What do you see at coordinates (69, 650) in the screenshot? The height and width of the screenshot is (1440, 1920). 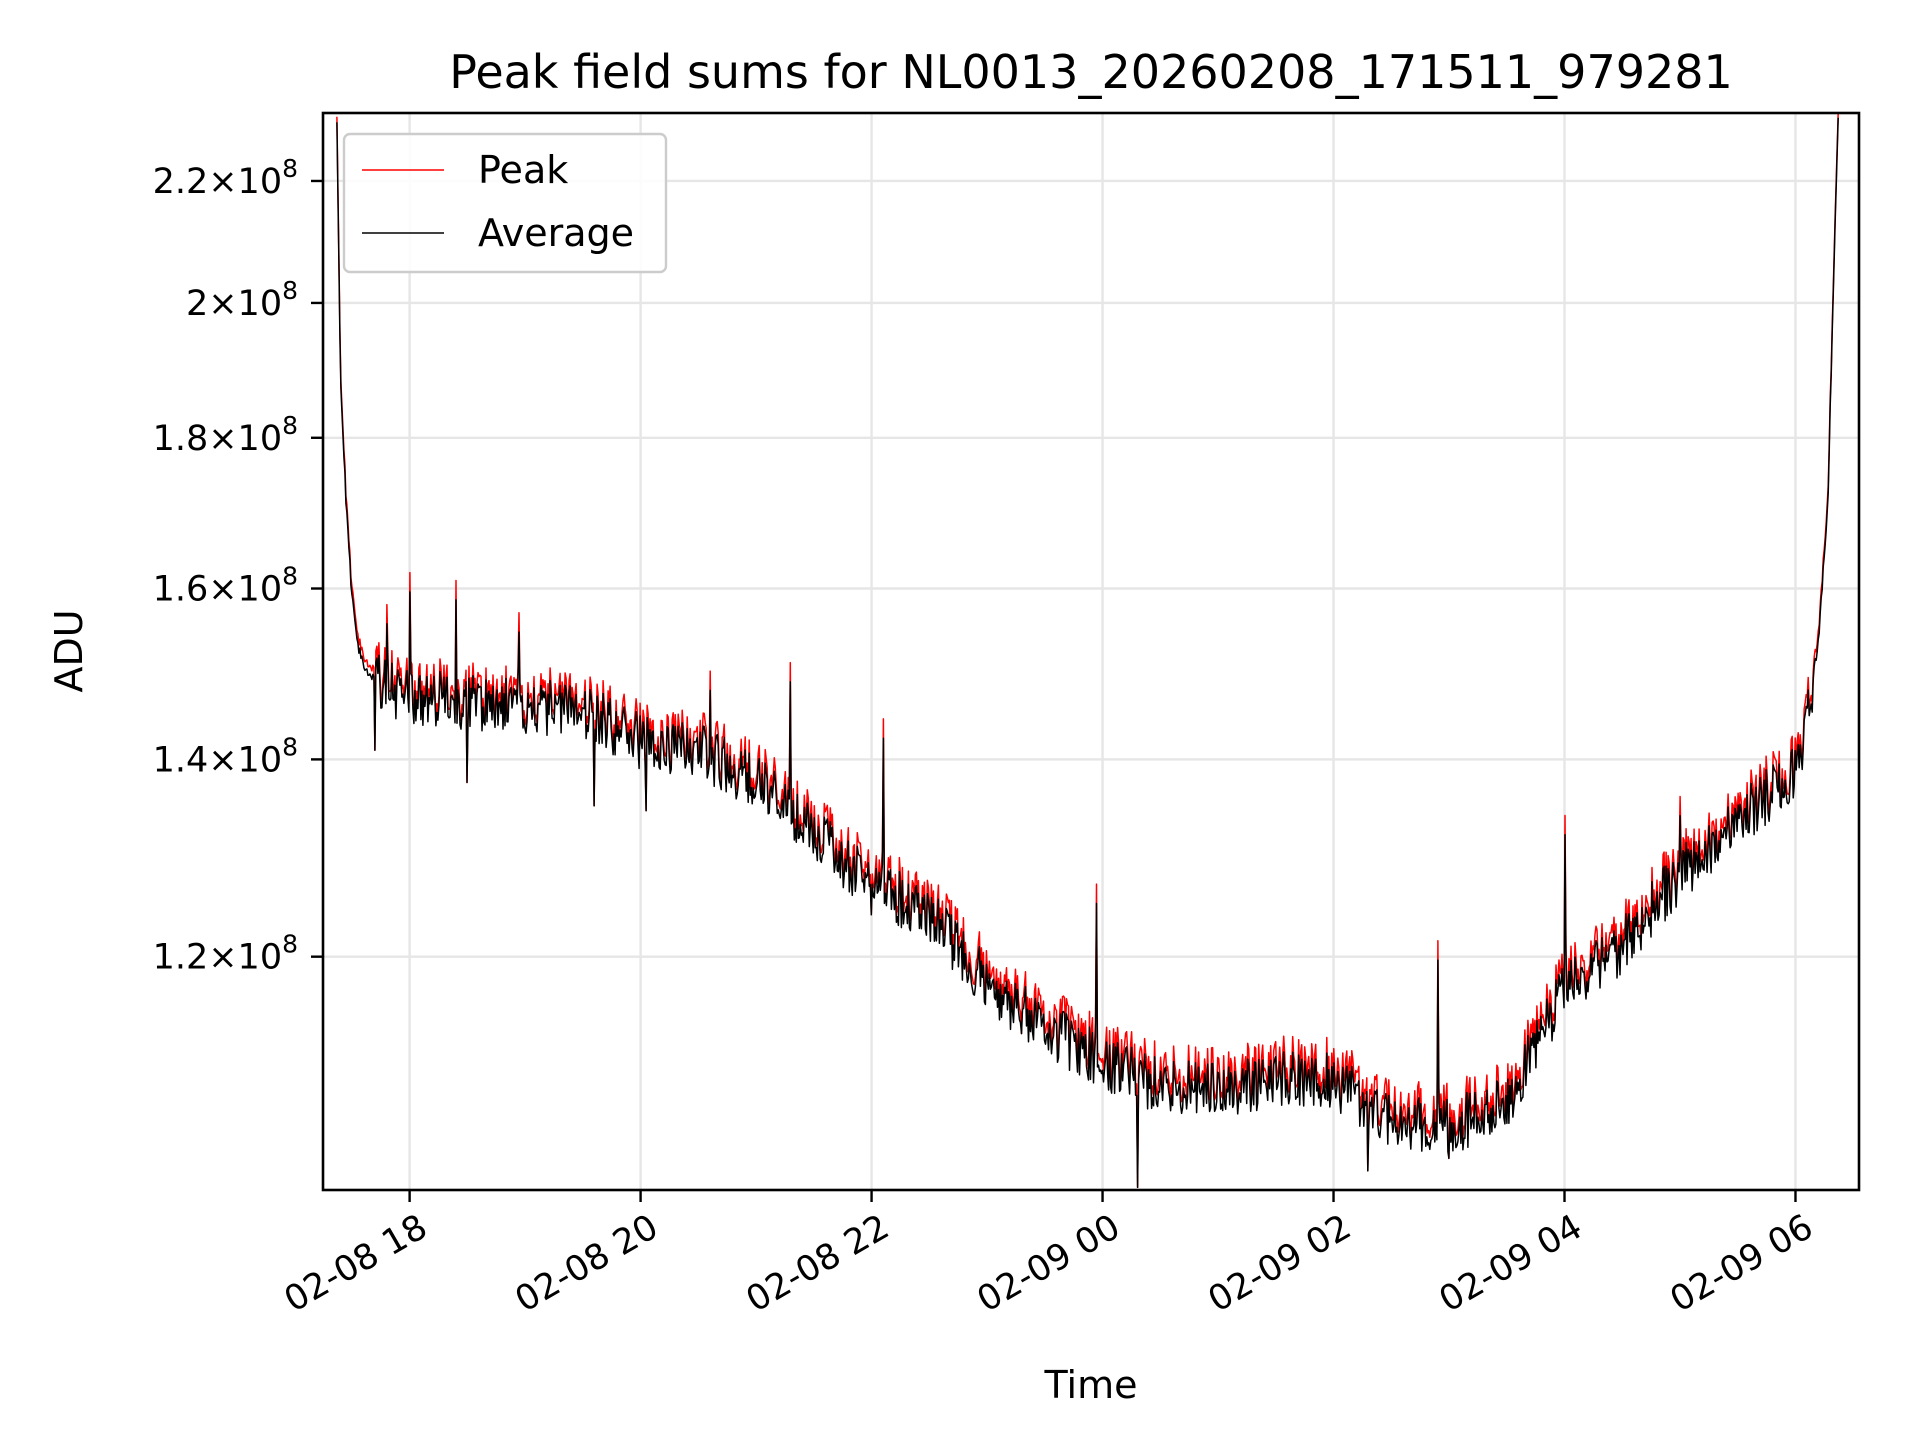 I see `y-axis-label: ADU` at bounding box center [69, 650].